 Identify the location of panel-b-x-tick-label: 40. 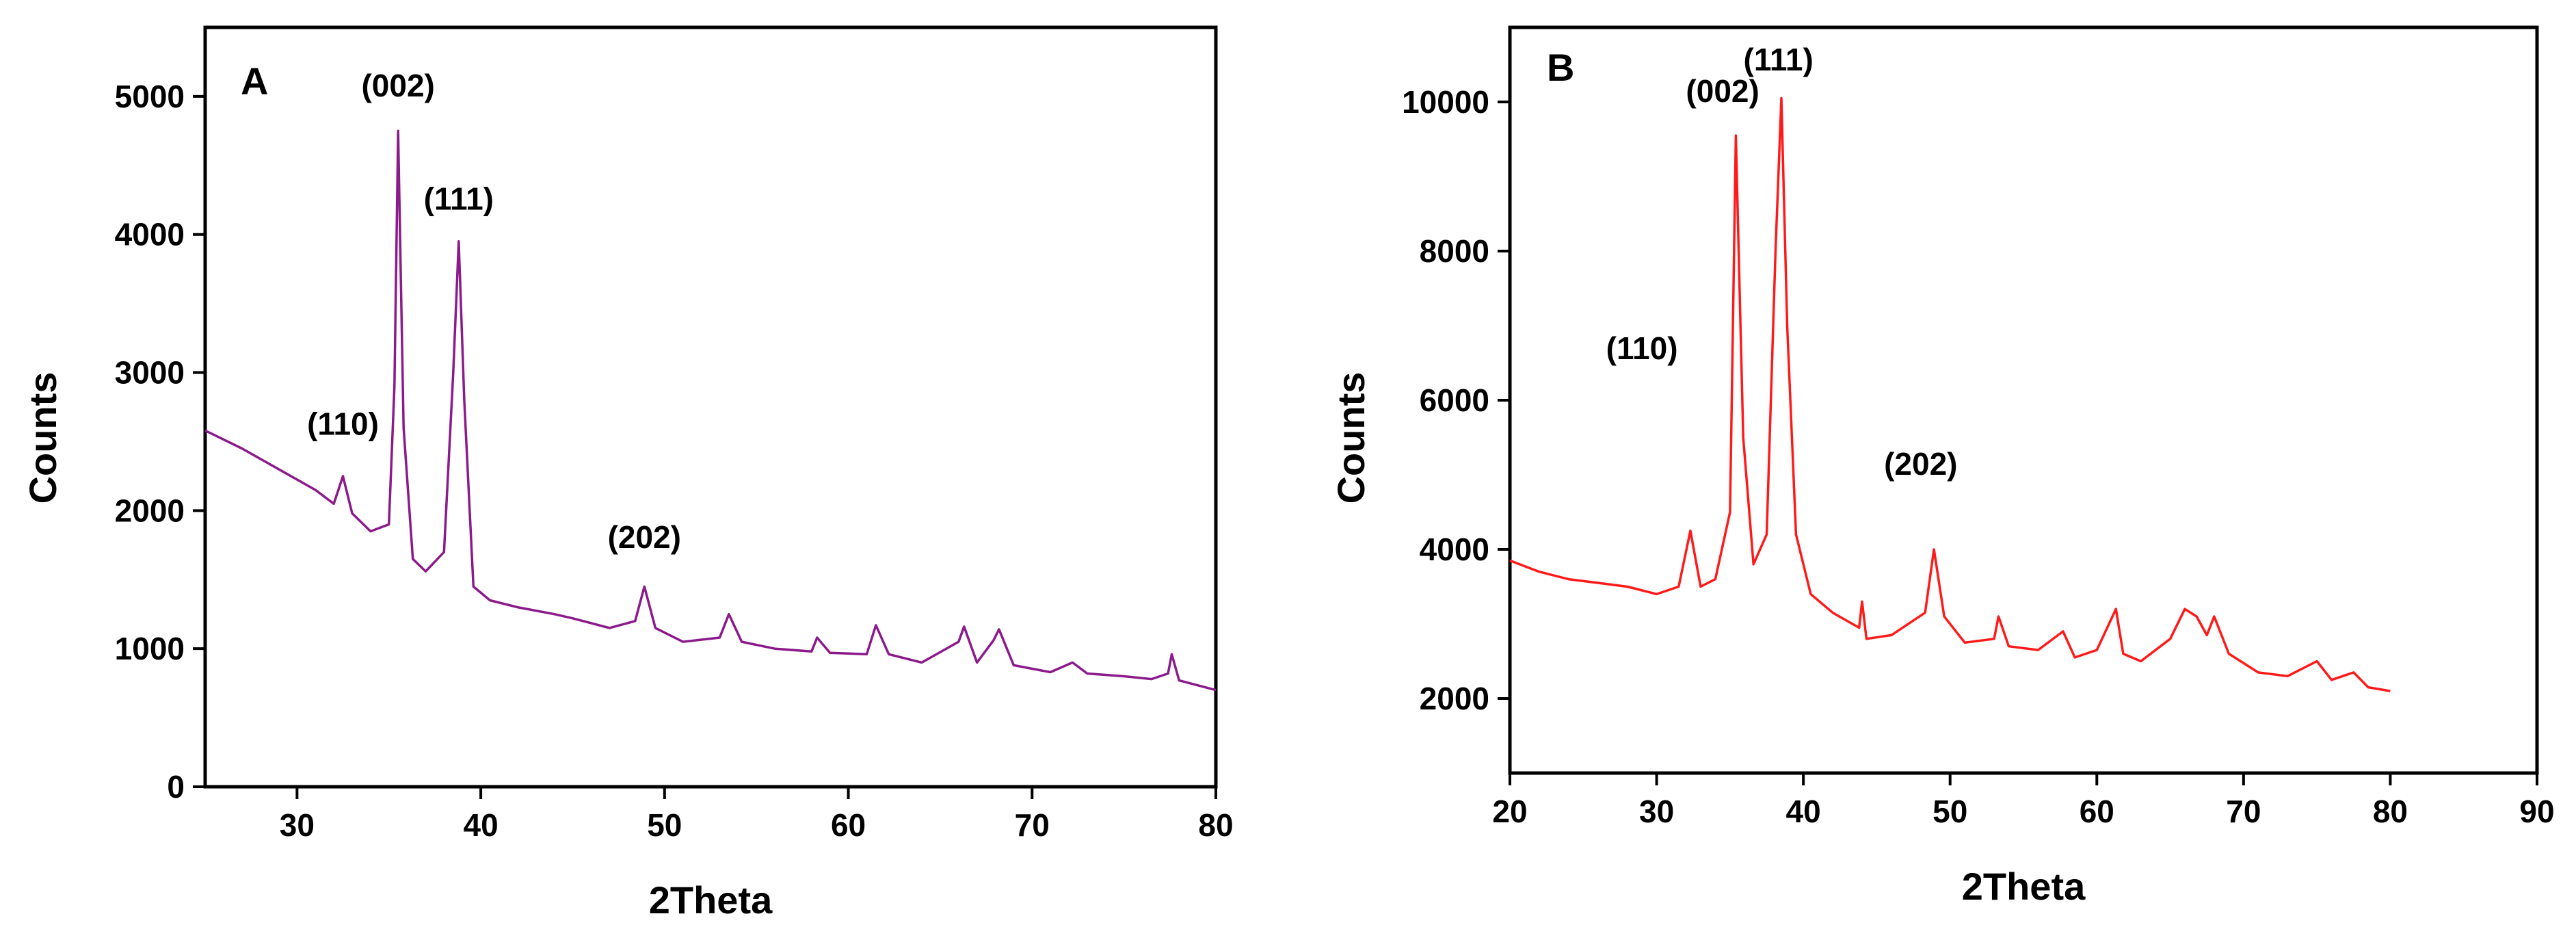
(1803, 811).